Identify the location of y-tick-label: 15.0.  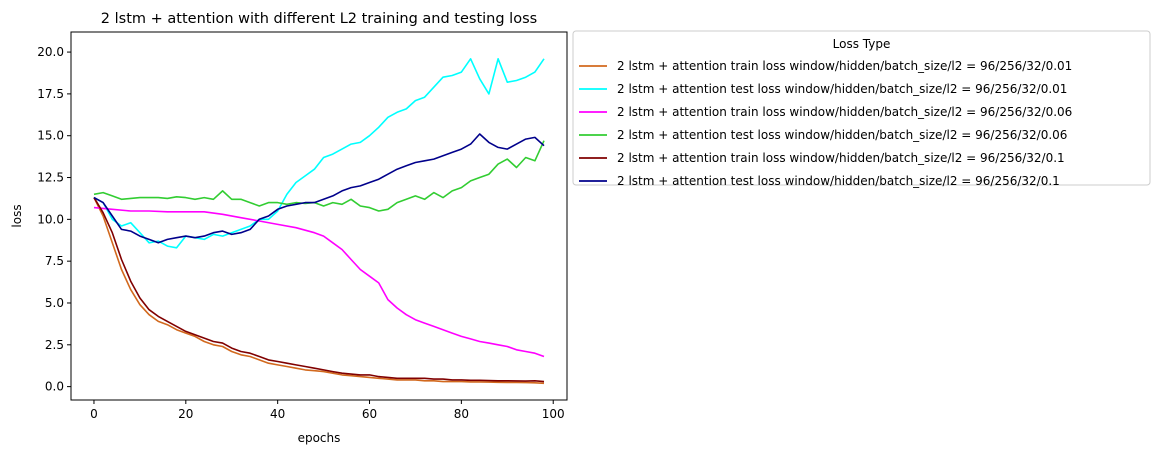
(50, 136).